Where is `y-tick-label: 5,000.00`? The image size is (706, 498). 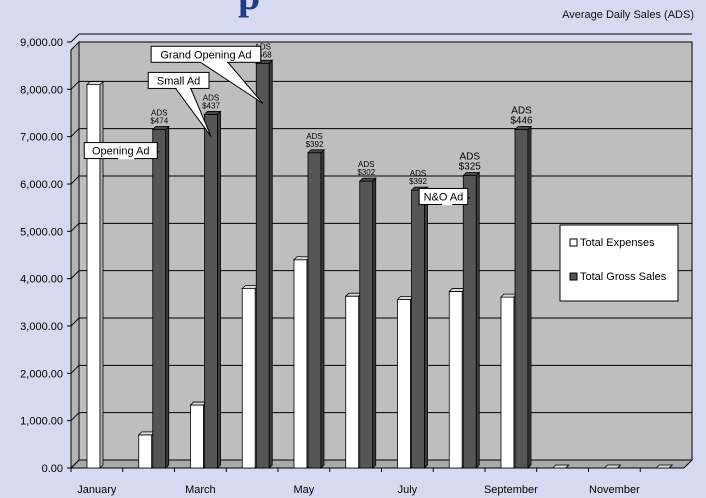
y-tick-label: 5,000.00 is located at coordinates (41, 232).